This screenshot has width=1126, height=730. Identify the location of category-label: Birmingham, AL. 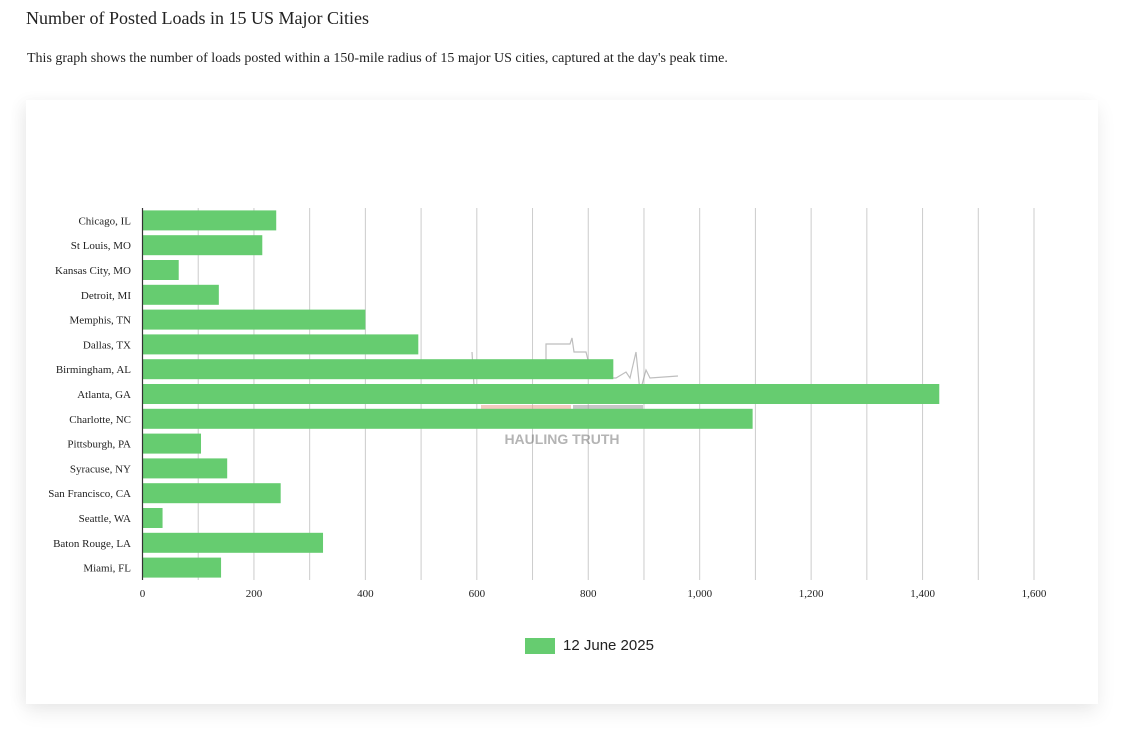
(93, 370).